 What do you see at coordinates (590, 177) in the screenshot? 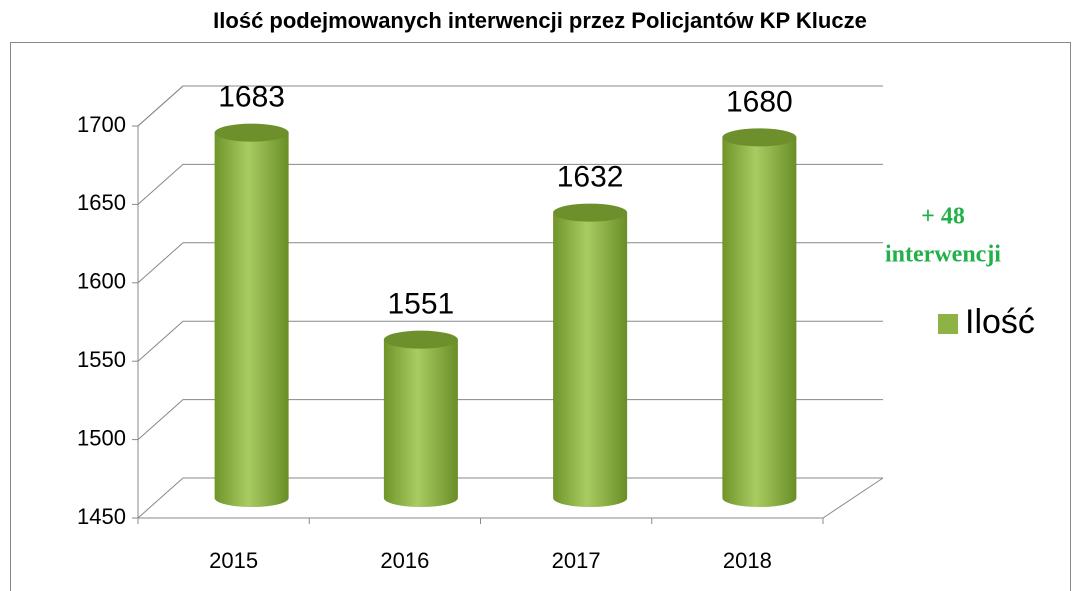
I see `data-label: 1632` at bounding box center [590, 177].